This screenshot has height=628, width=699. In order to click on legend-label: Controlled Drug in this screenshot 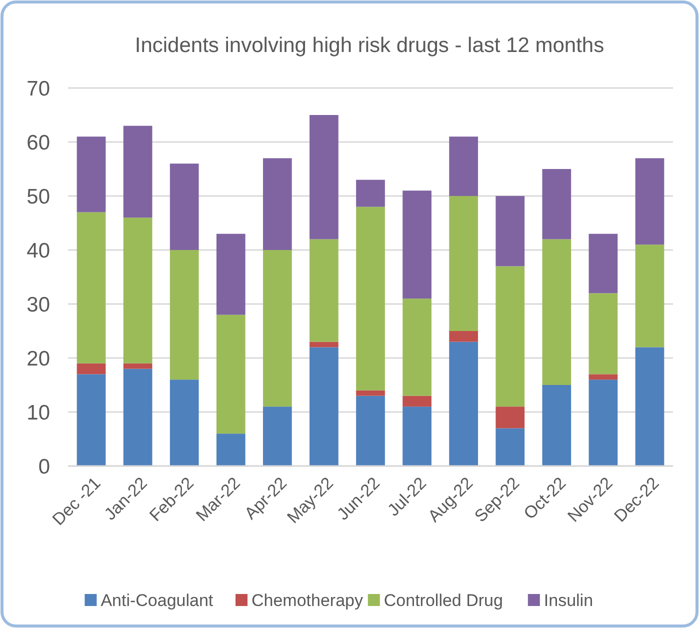, I will do `click(443, 600)`.